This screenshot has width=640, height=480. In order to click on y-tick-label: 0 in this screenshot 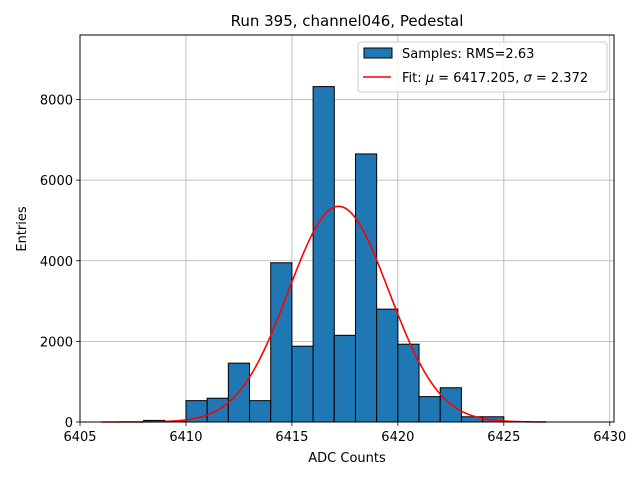, I will do `click(69, 423)`.